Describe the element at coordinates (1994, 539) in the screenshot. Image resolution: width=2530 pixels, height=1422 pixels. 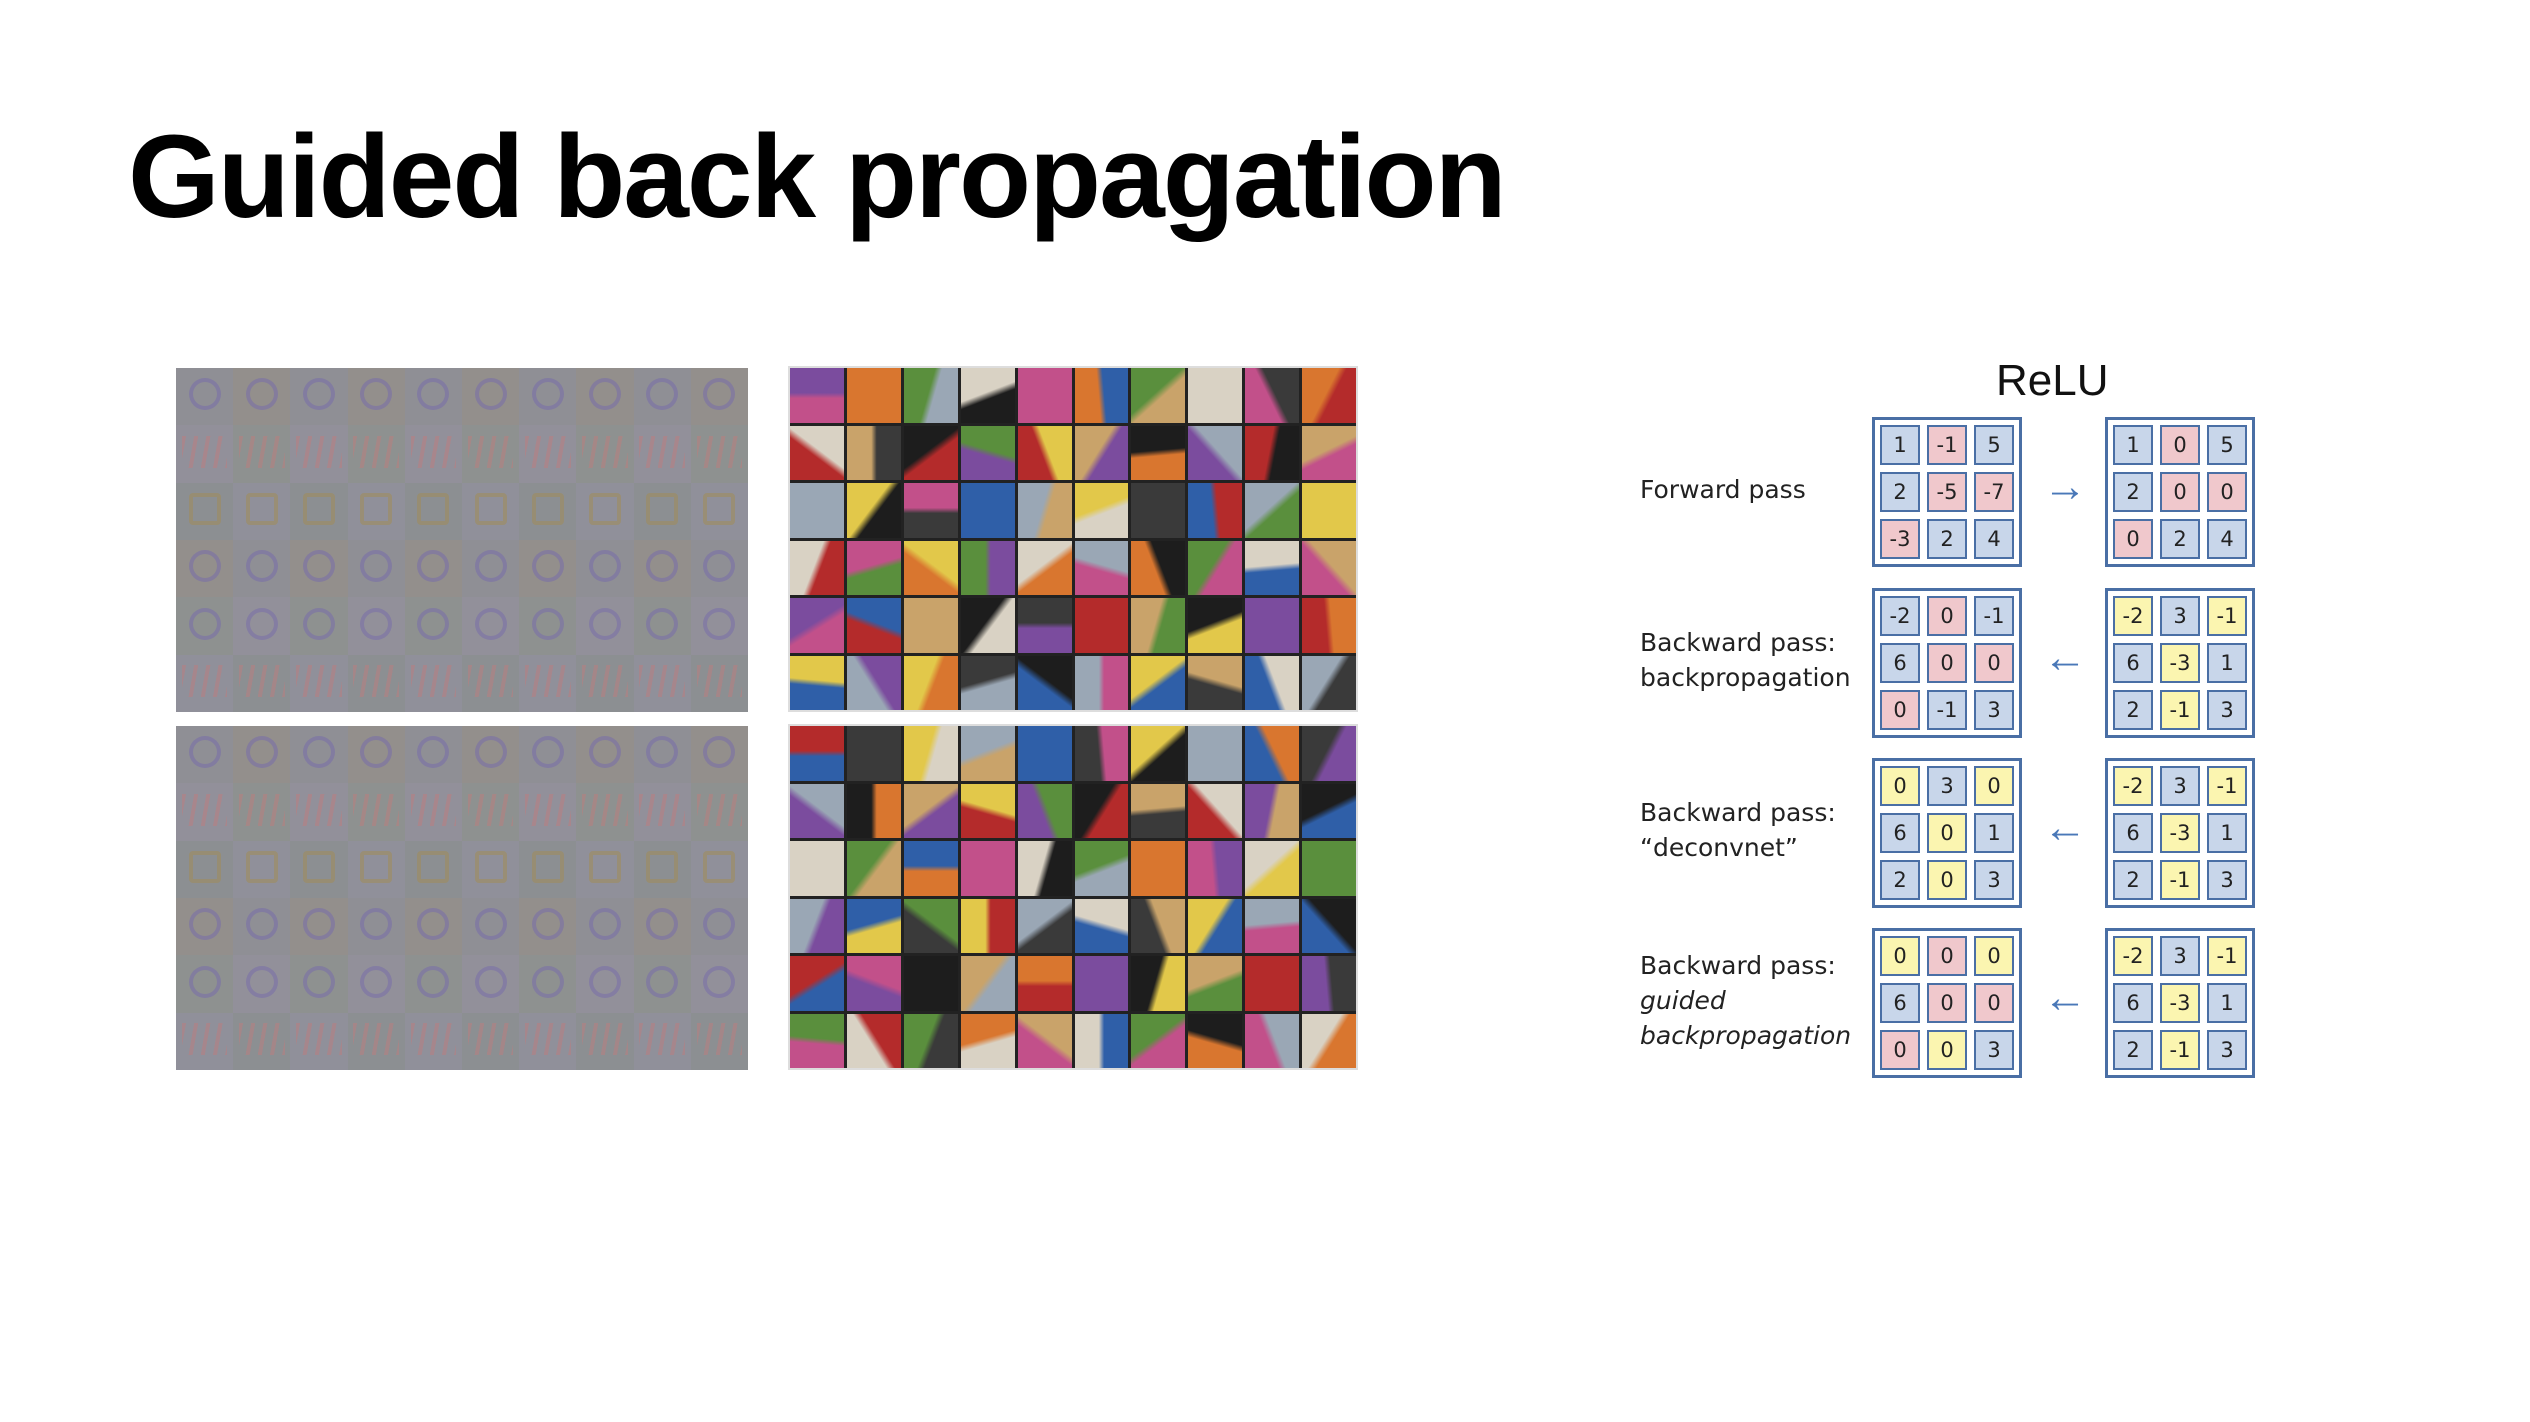
I see `matrix-cell: 4` at that location.